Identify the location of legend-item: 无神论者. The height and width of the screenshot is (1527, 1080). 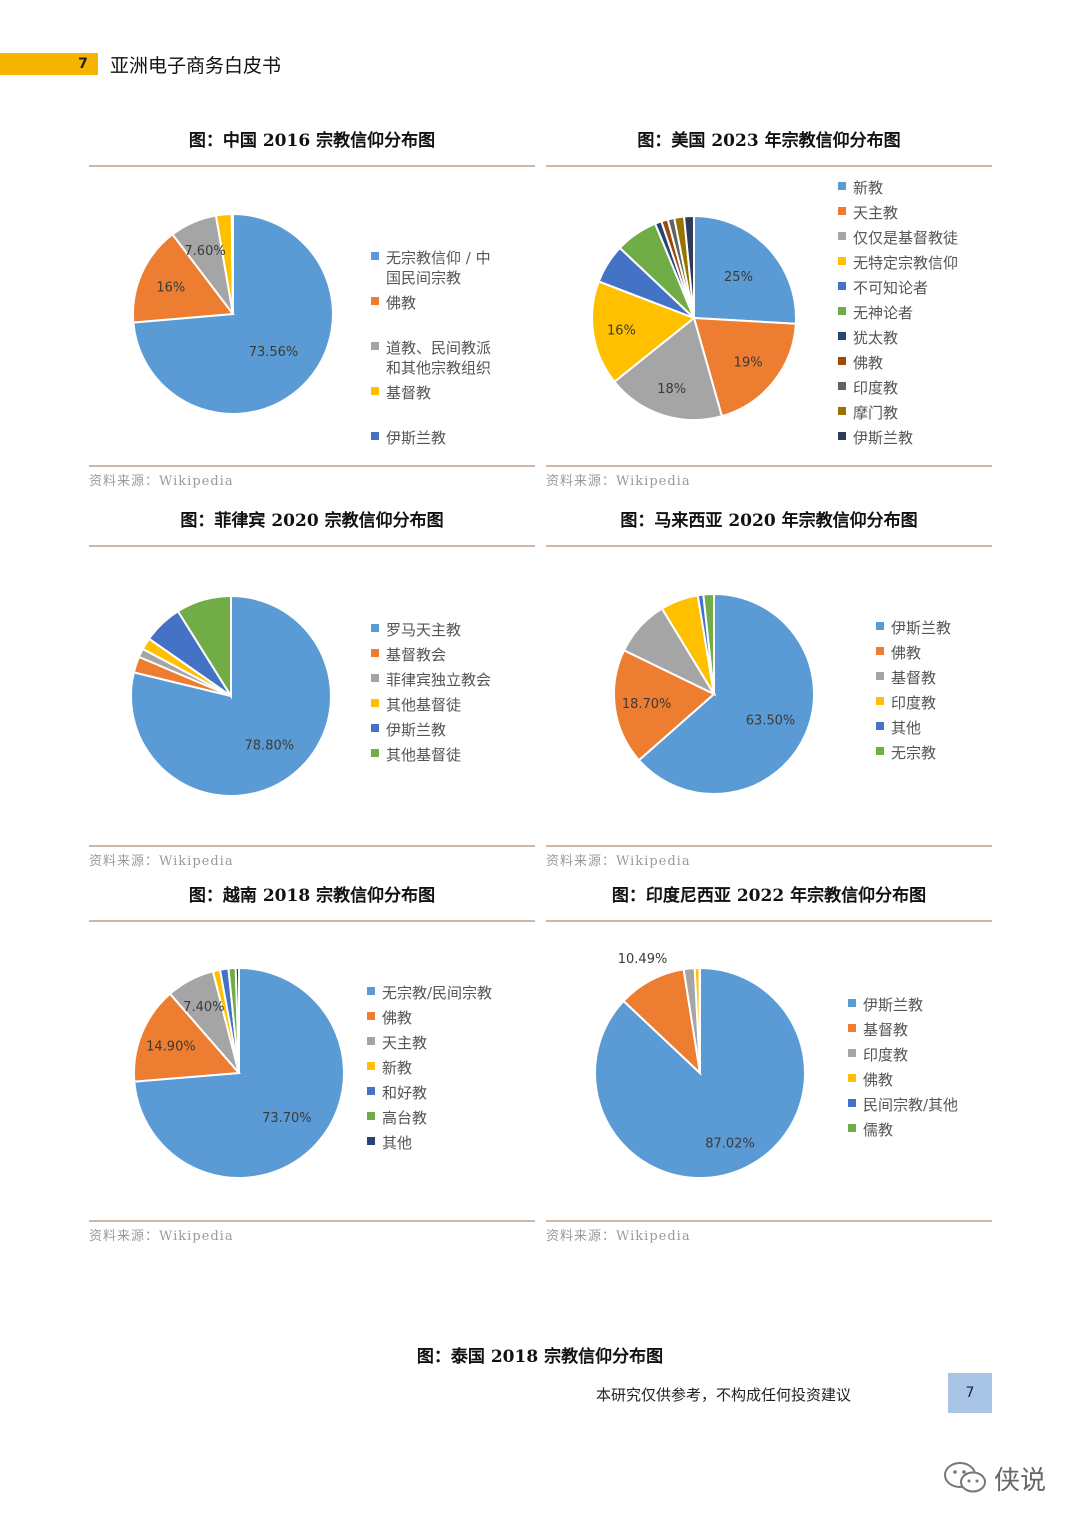
(875, 313).